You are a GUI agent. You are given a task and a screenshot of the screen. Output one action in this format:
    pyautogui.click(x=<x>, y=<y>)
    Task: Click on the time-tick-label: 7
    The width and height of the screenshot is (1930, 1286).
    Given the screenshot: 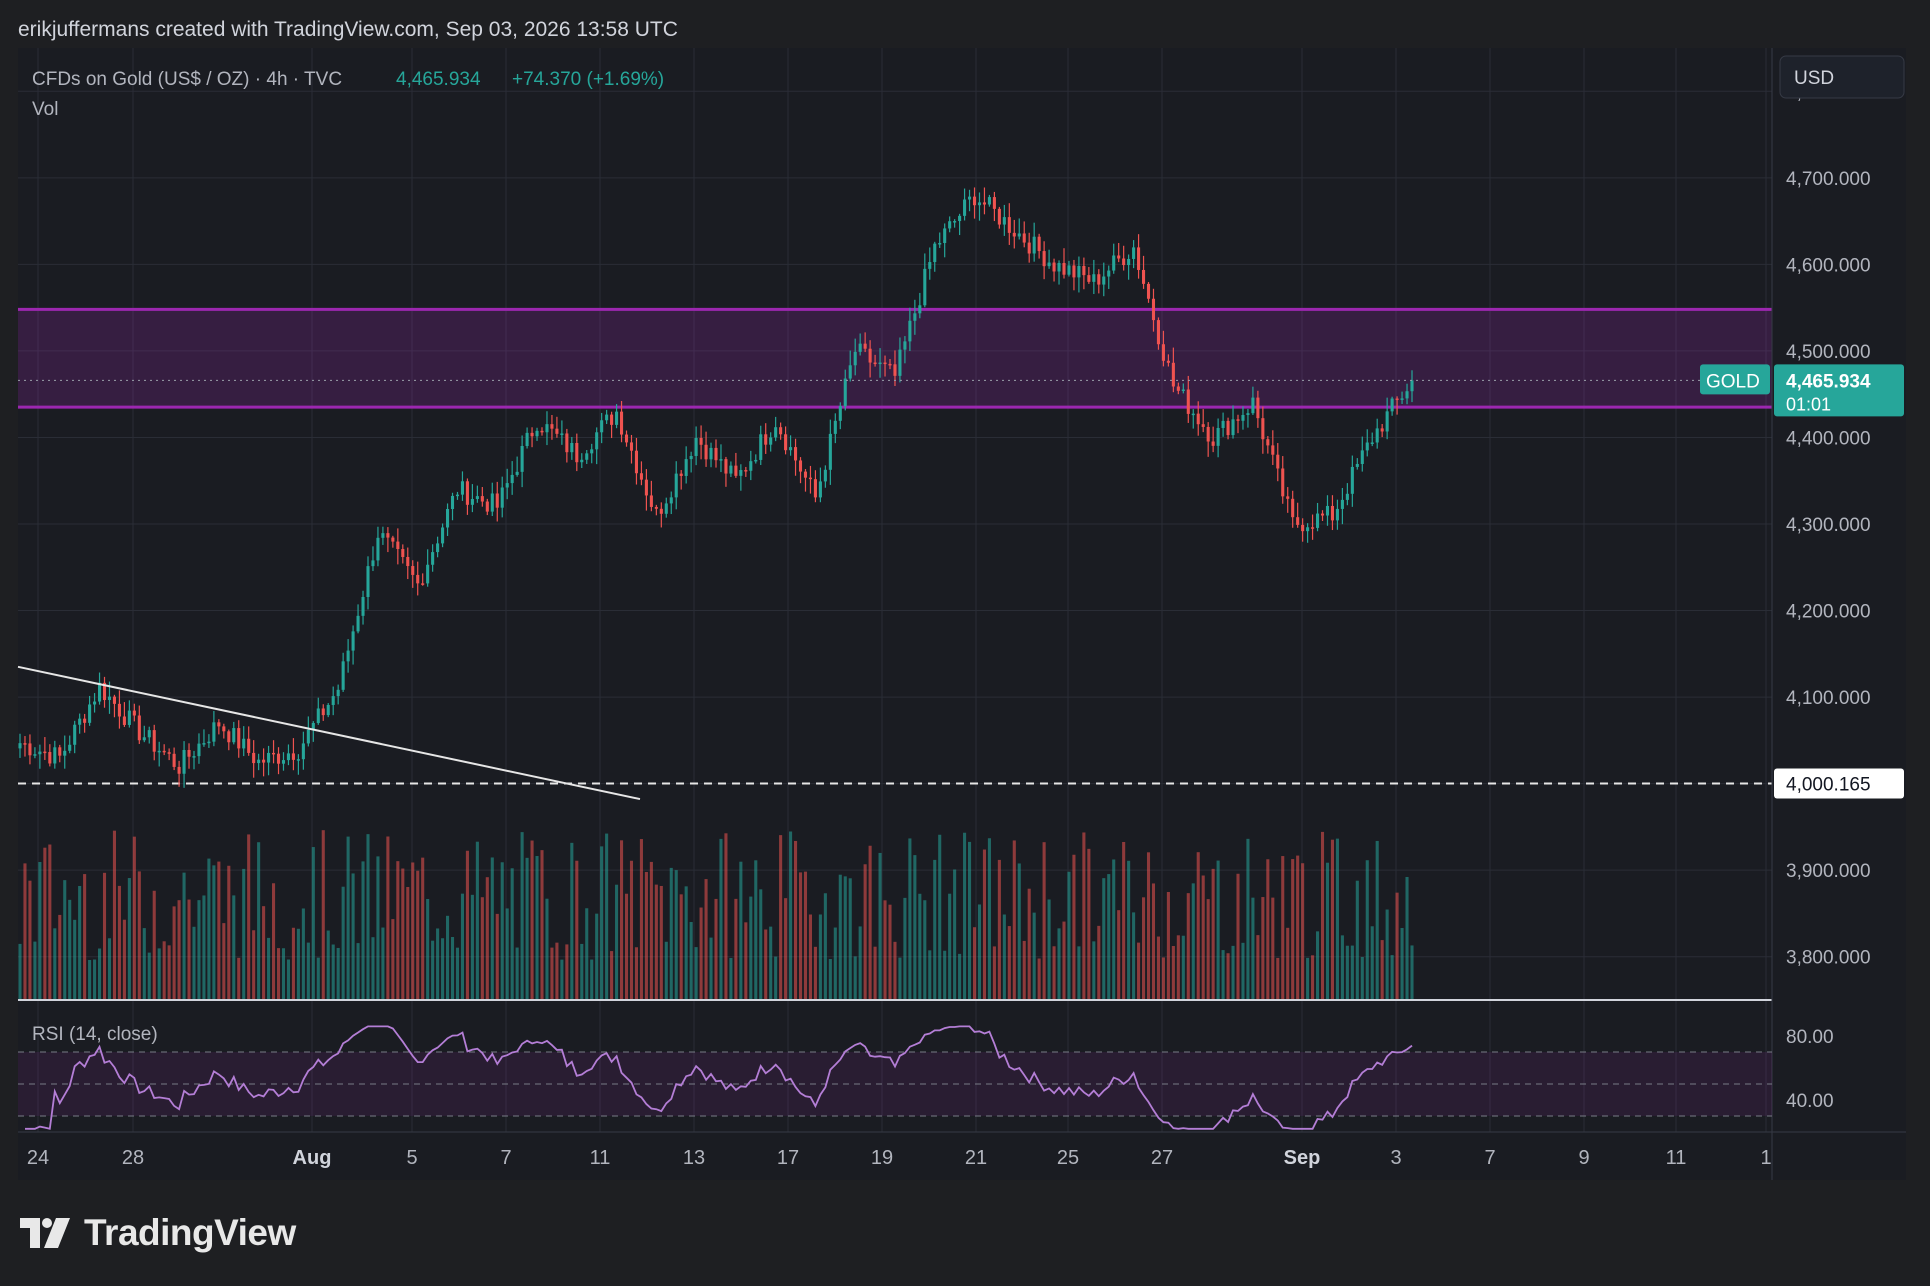 What is the action you would take?
    pyautogui.click(x=1489, y=1158)
    